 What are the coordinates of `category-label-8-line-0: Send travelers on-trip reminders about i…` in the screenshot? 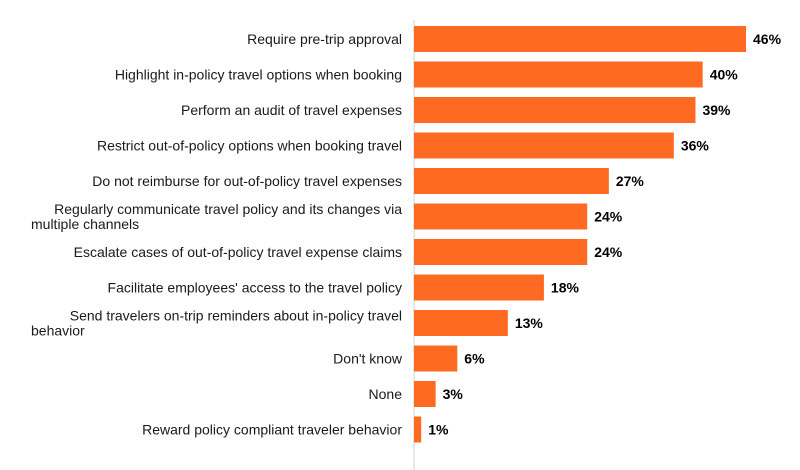 It's located at (236, 316).